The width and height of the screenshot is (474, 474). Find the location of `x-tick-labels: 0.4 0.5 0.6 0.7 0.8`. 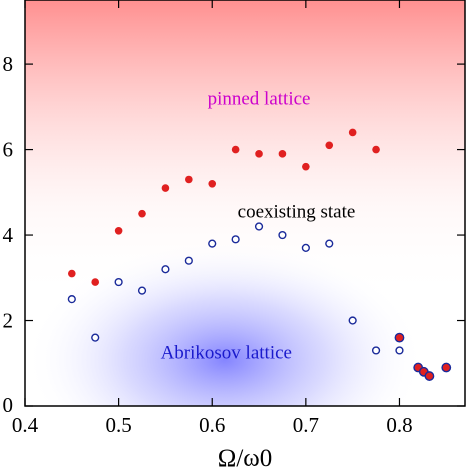

x-tick-labels: 0.4 0.5 0.6 0.7 0.8 is located at coordinates (212, 425).